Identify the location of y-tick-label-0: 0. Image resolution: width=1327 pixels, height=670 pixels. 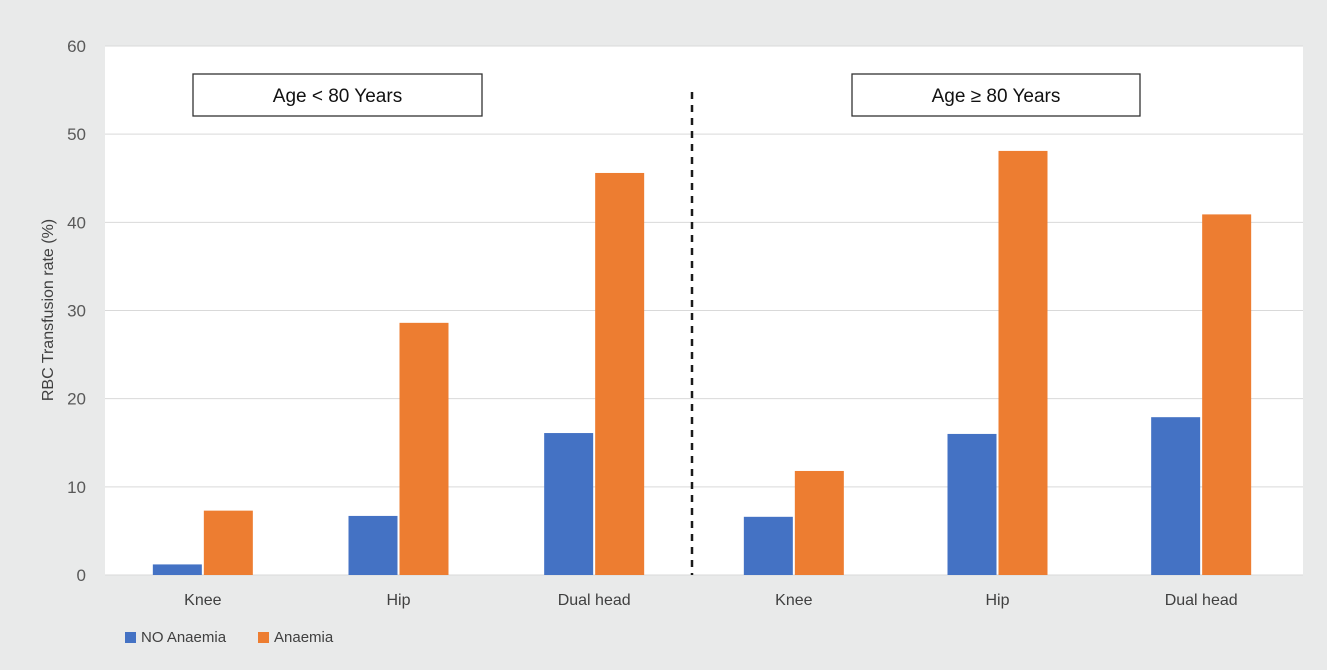
(81, 575).